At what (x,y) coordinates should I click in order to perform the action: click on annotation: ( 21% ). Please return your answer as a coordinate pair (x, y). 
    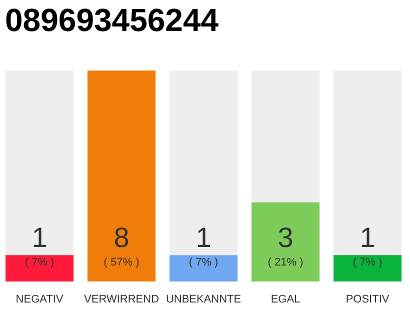
    Looking at the image, I should click on (286, 262).